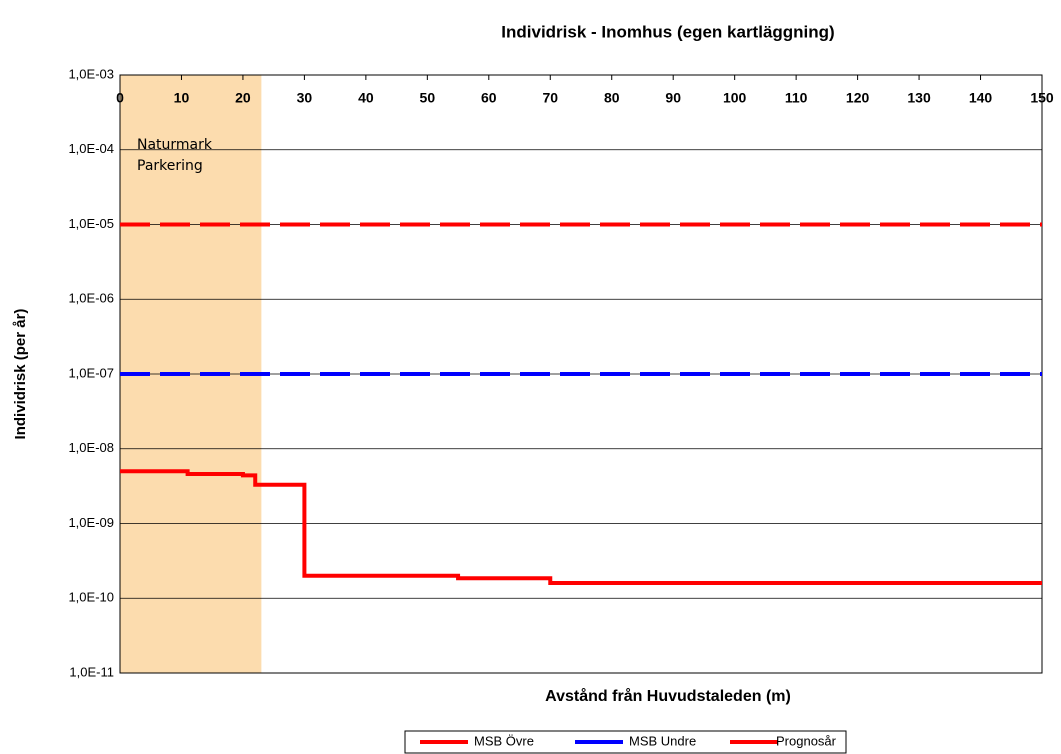  Describe the element at coordinates (91, 223) in the screenshot. I see `y-tick-label: 1,0E-05` at that location.